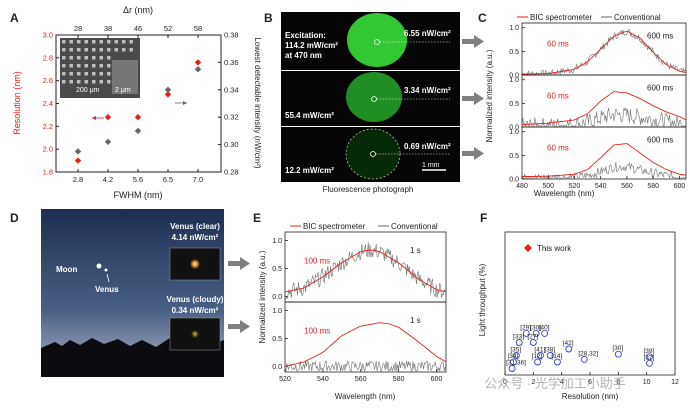  I want to click on left-axis-label: Resolution (nm), so click(17, 103).